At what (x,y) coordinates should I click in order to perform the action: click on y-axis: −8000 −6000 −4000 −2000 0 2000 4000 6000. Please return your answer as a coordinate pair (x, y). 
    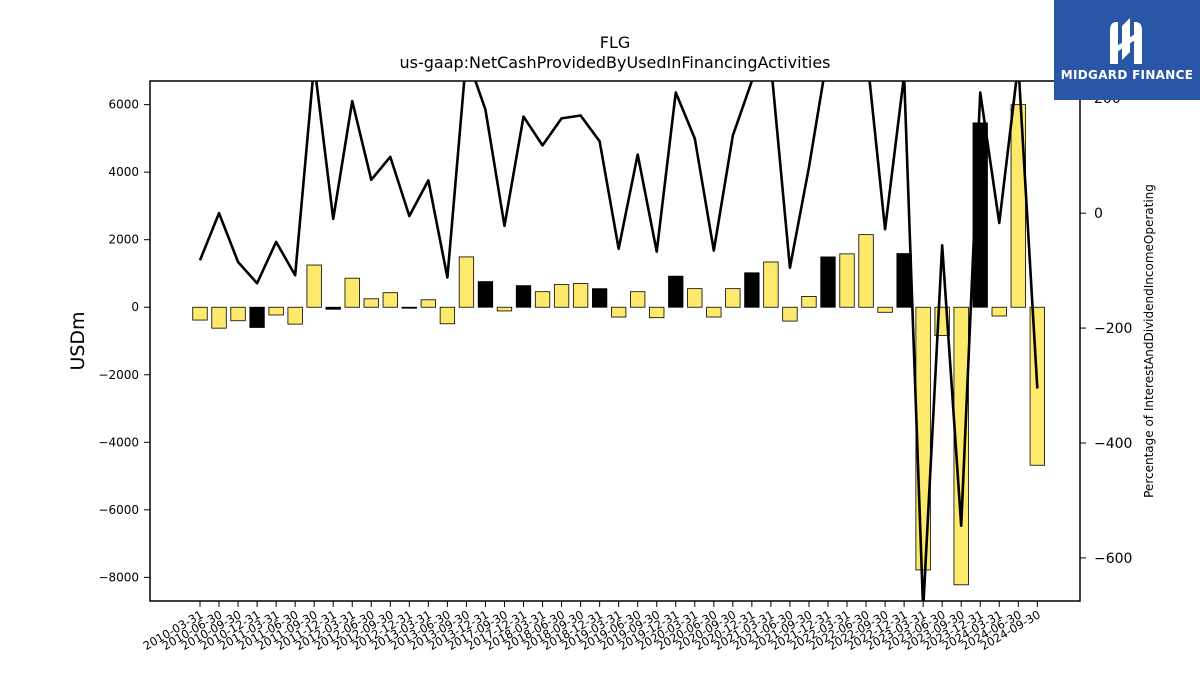
    Looking at the image, I should click on (124, 341).